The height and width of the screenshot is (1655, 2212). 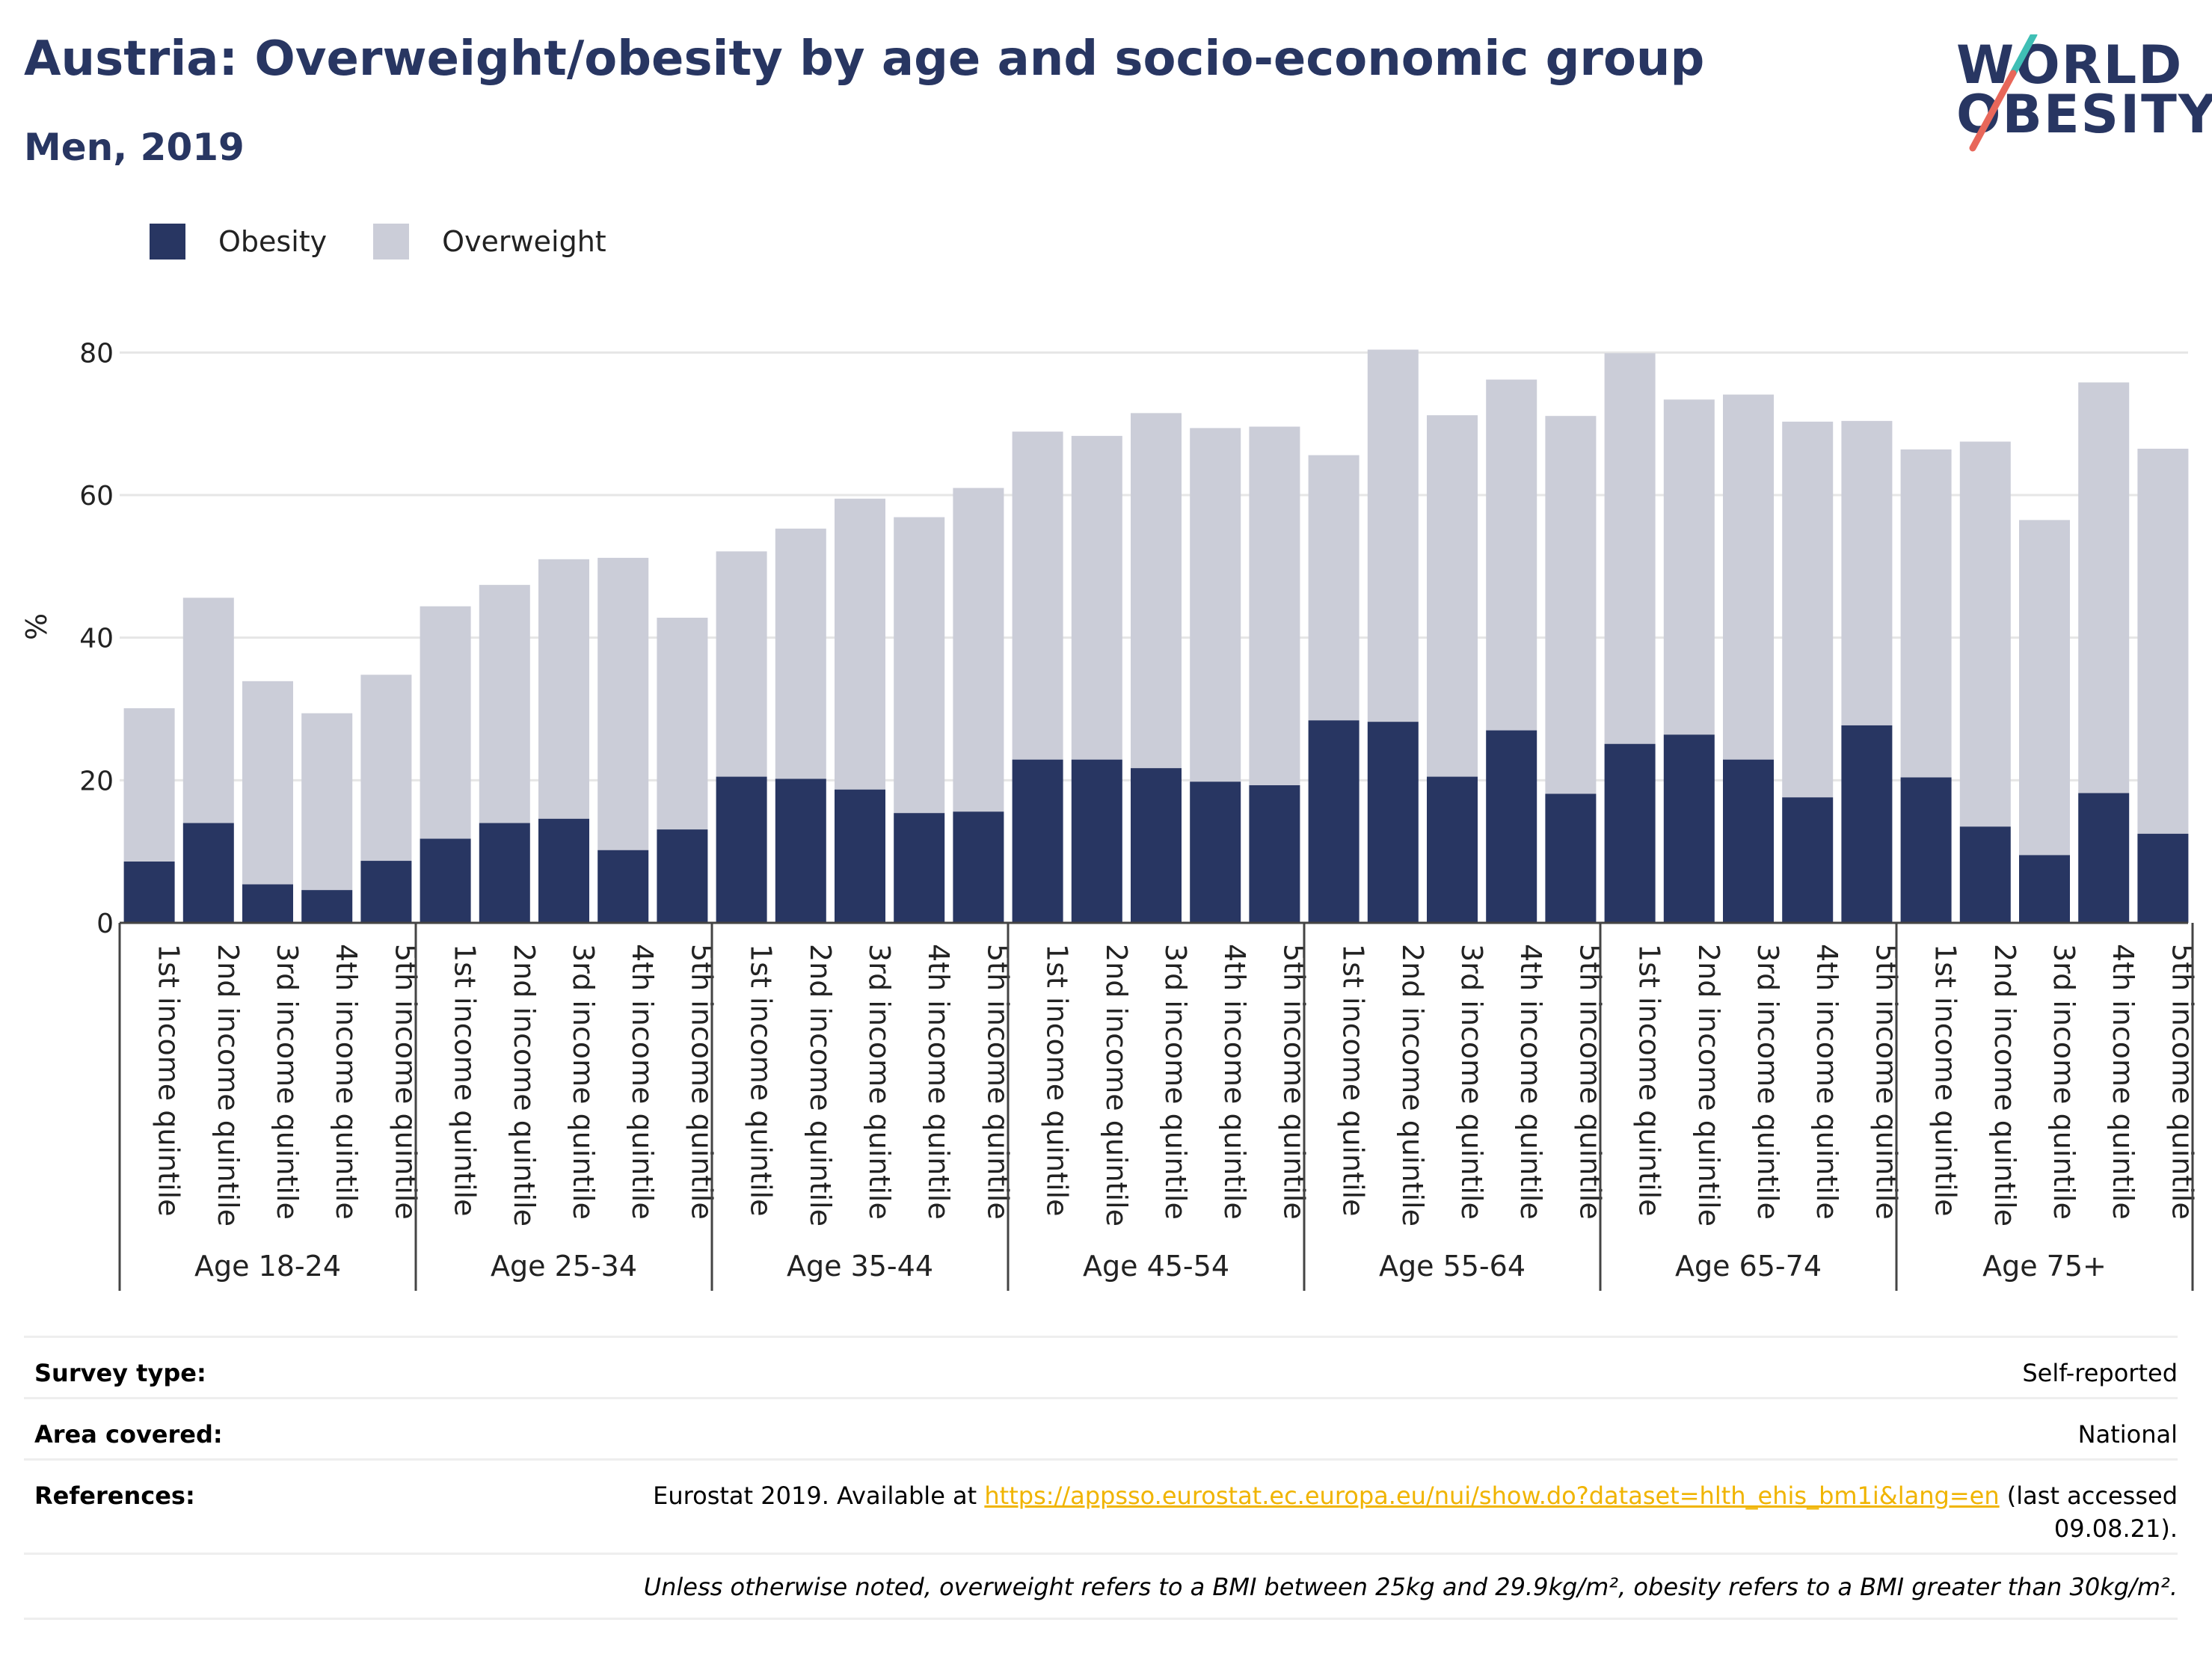 What do you see at coordinates (1452, 1266) in the screenshot?
I see `x-group-label: Age 55-64` at bounding box center [1452, 1266].